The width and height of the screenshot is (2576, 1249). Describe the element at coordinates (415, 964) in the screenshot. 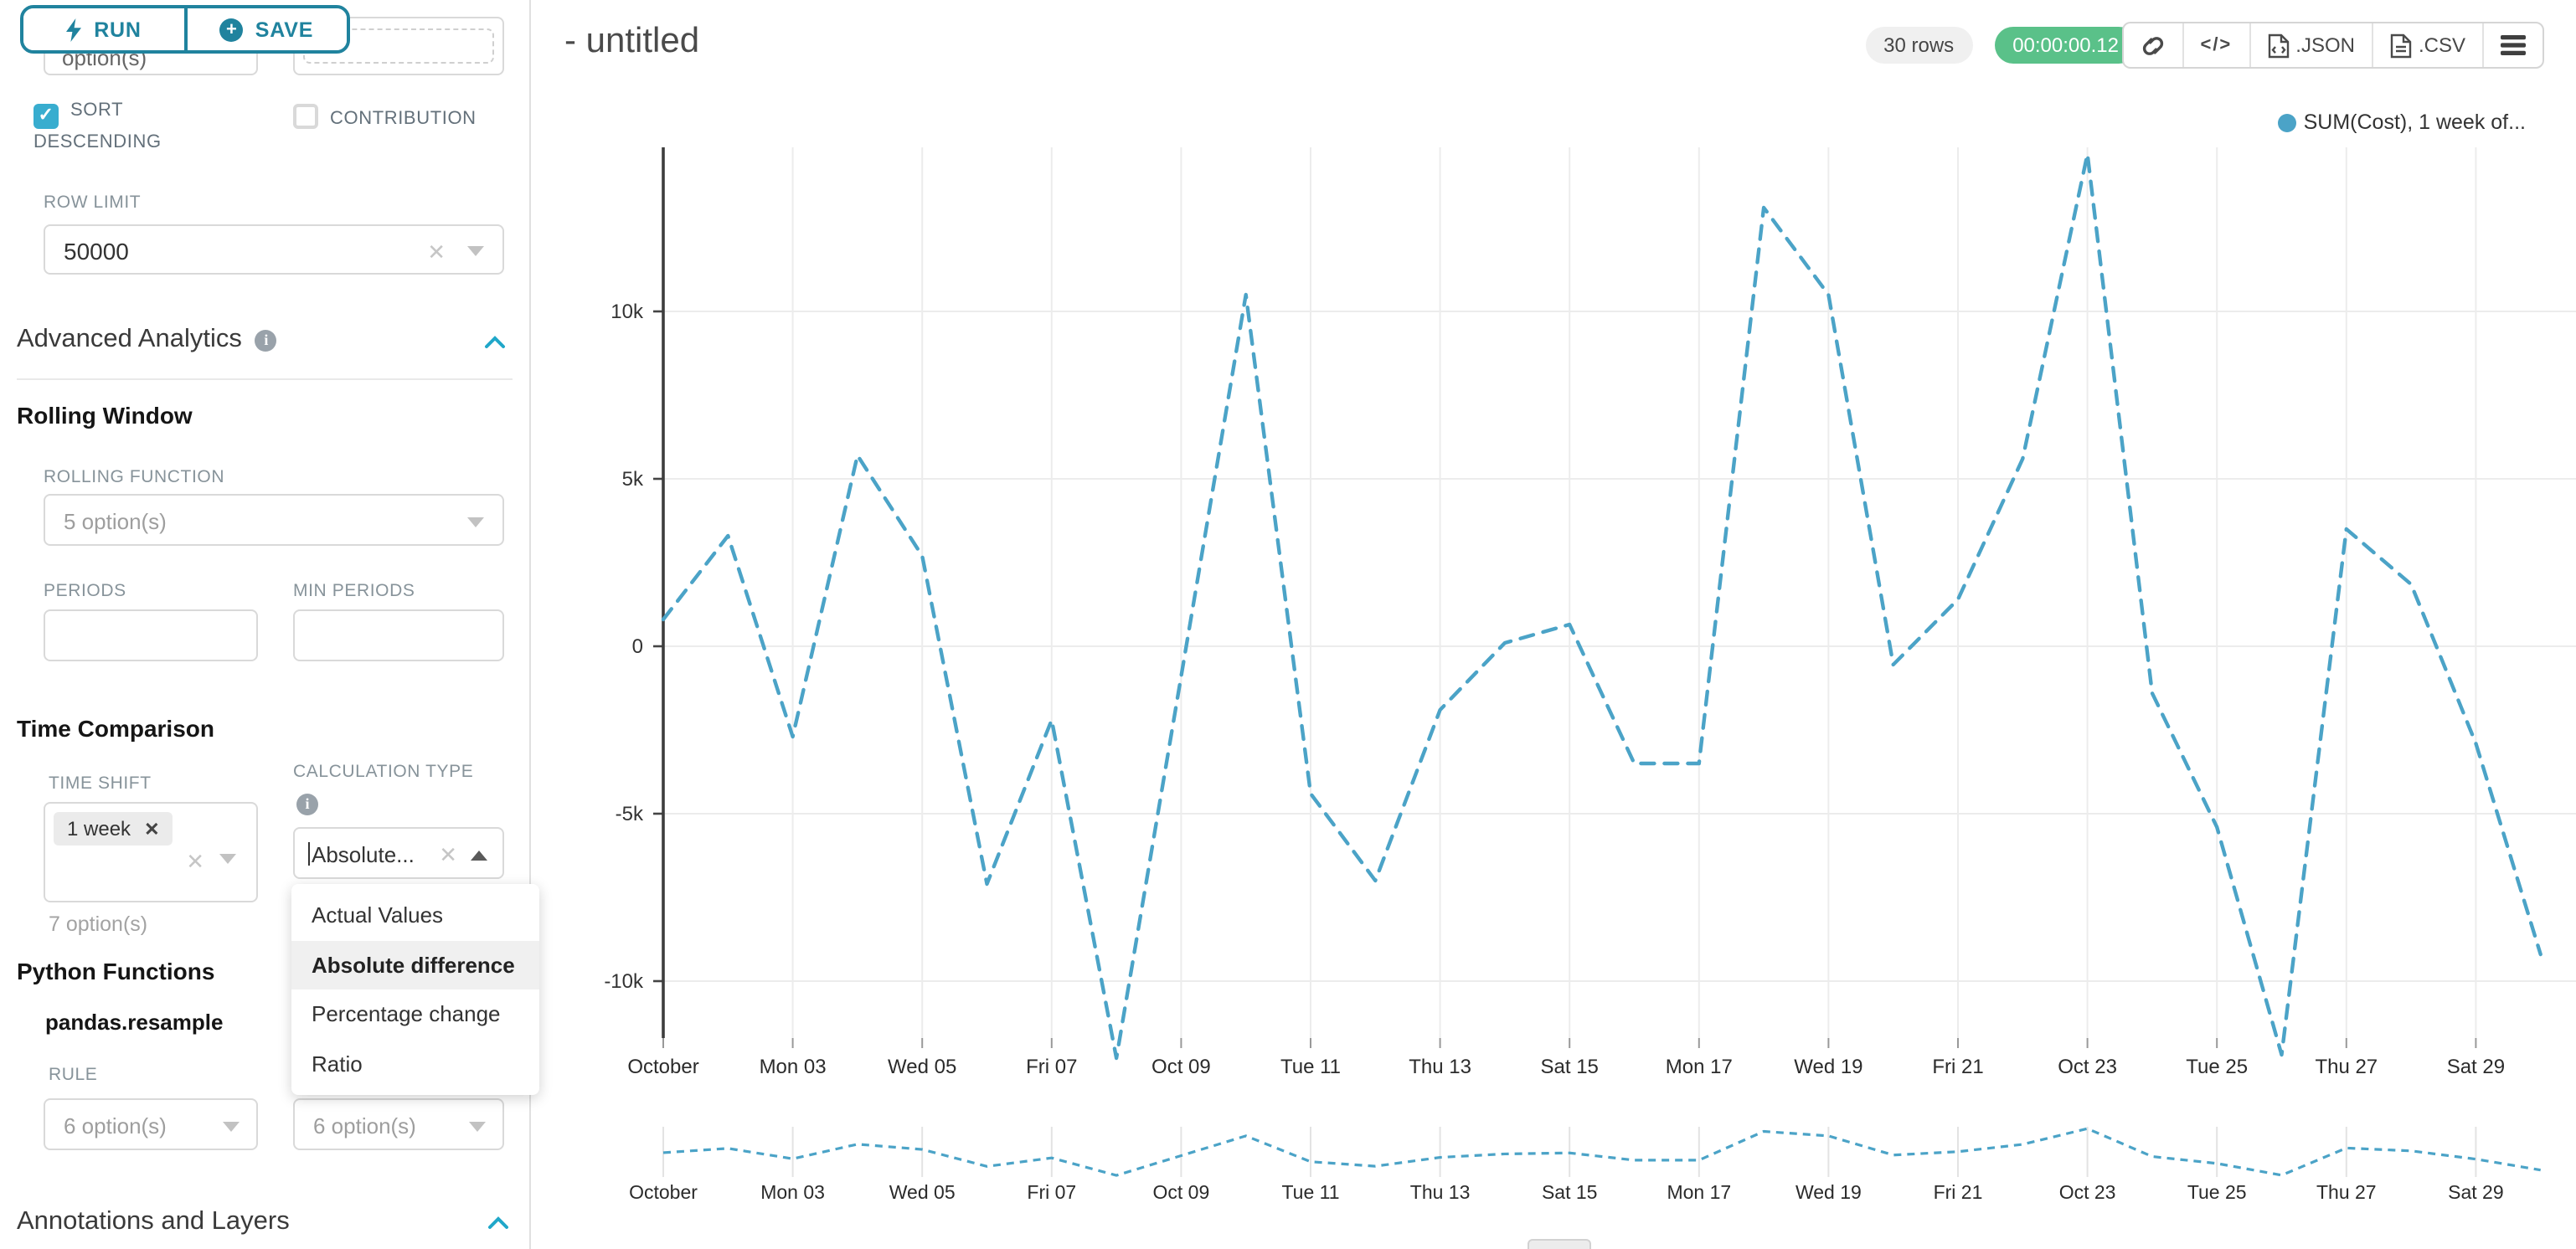

I see `dropdown-option: Absolute difference` at that location.